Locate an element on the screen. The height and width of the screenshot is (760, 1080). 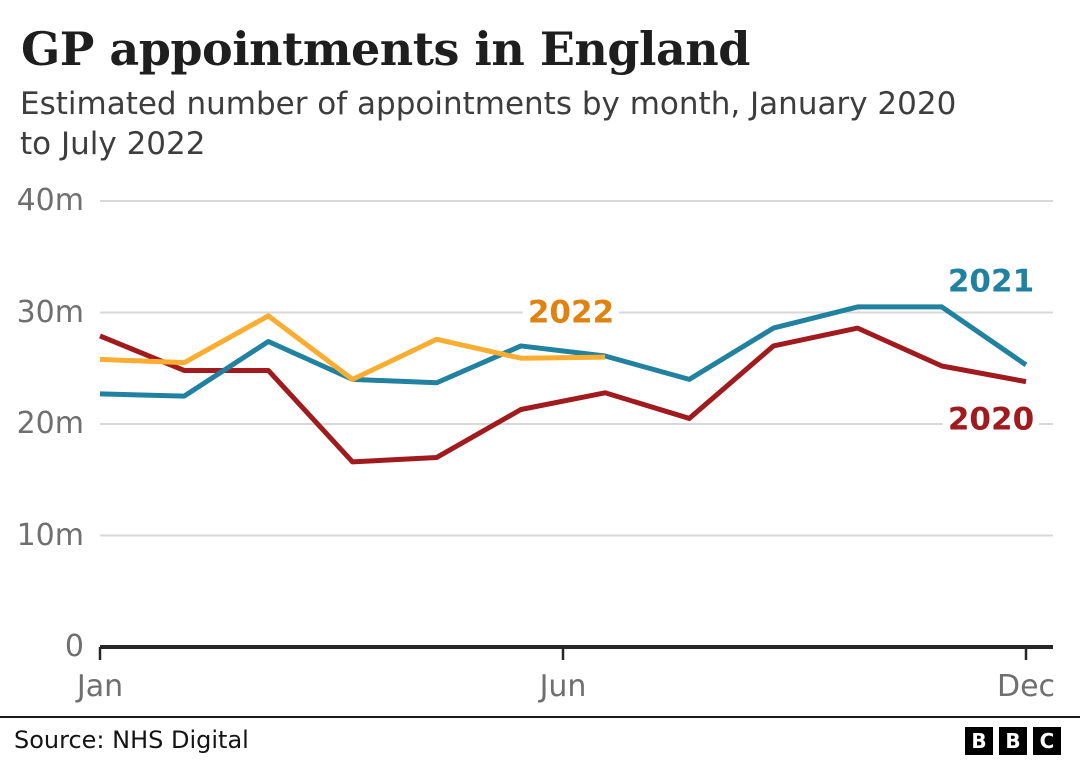
x-axis-tick-label-Dec: Dec is located at coordinates (1026, 686).